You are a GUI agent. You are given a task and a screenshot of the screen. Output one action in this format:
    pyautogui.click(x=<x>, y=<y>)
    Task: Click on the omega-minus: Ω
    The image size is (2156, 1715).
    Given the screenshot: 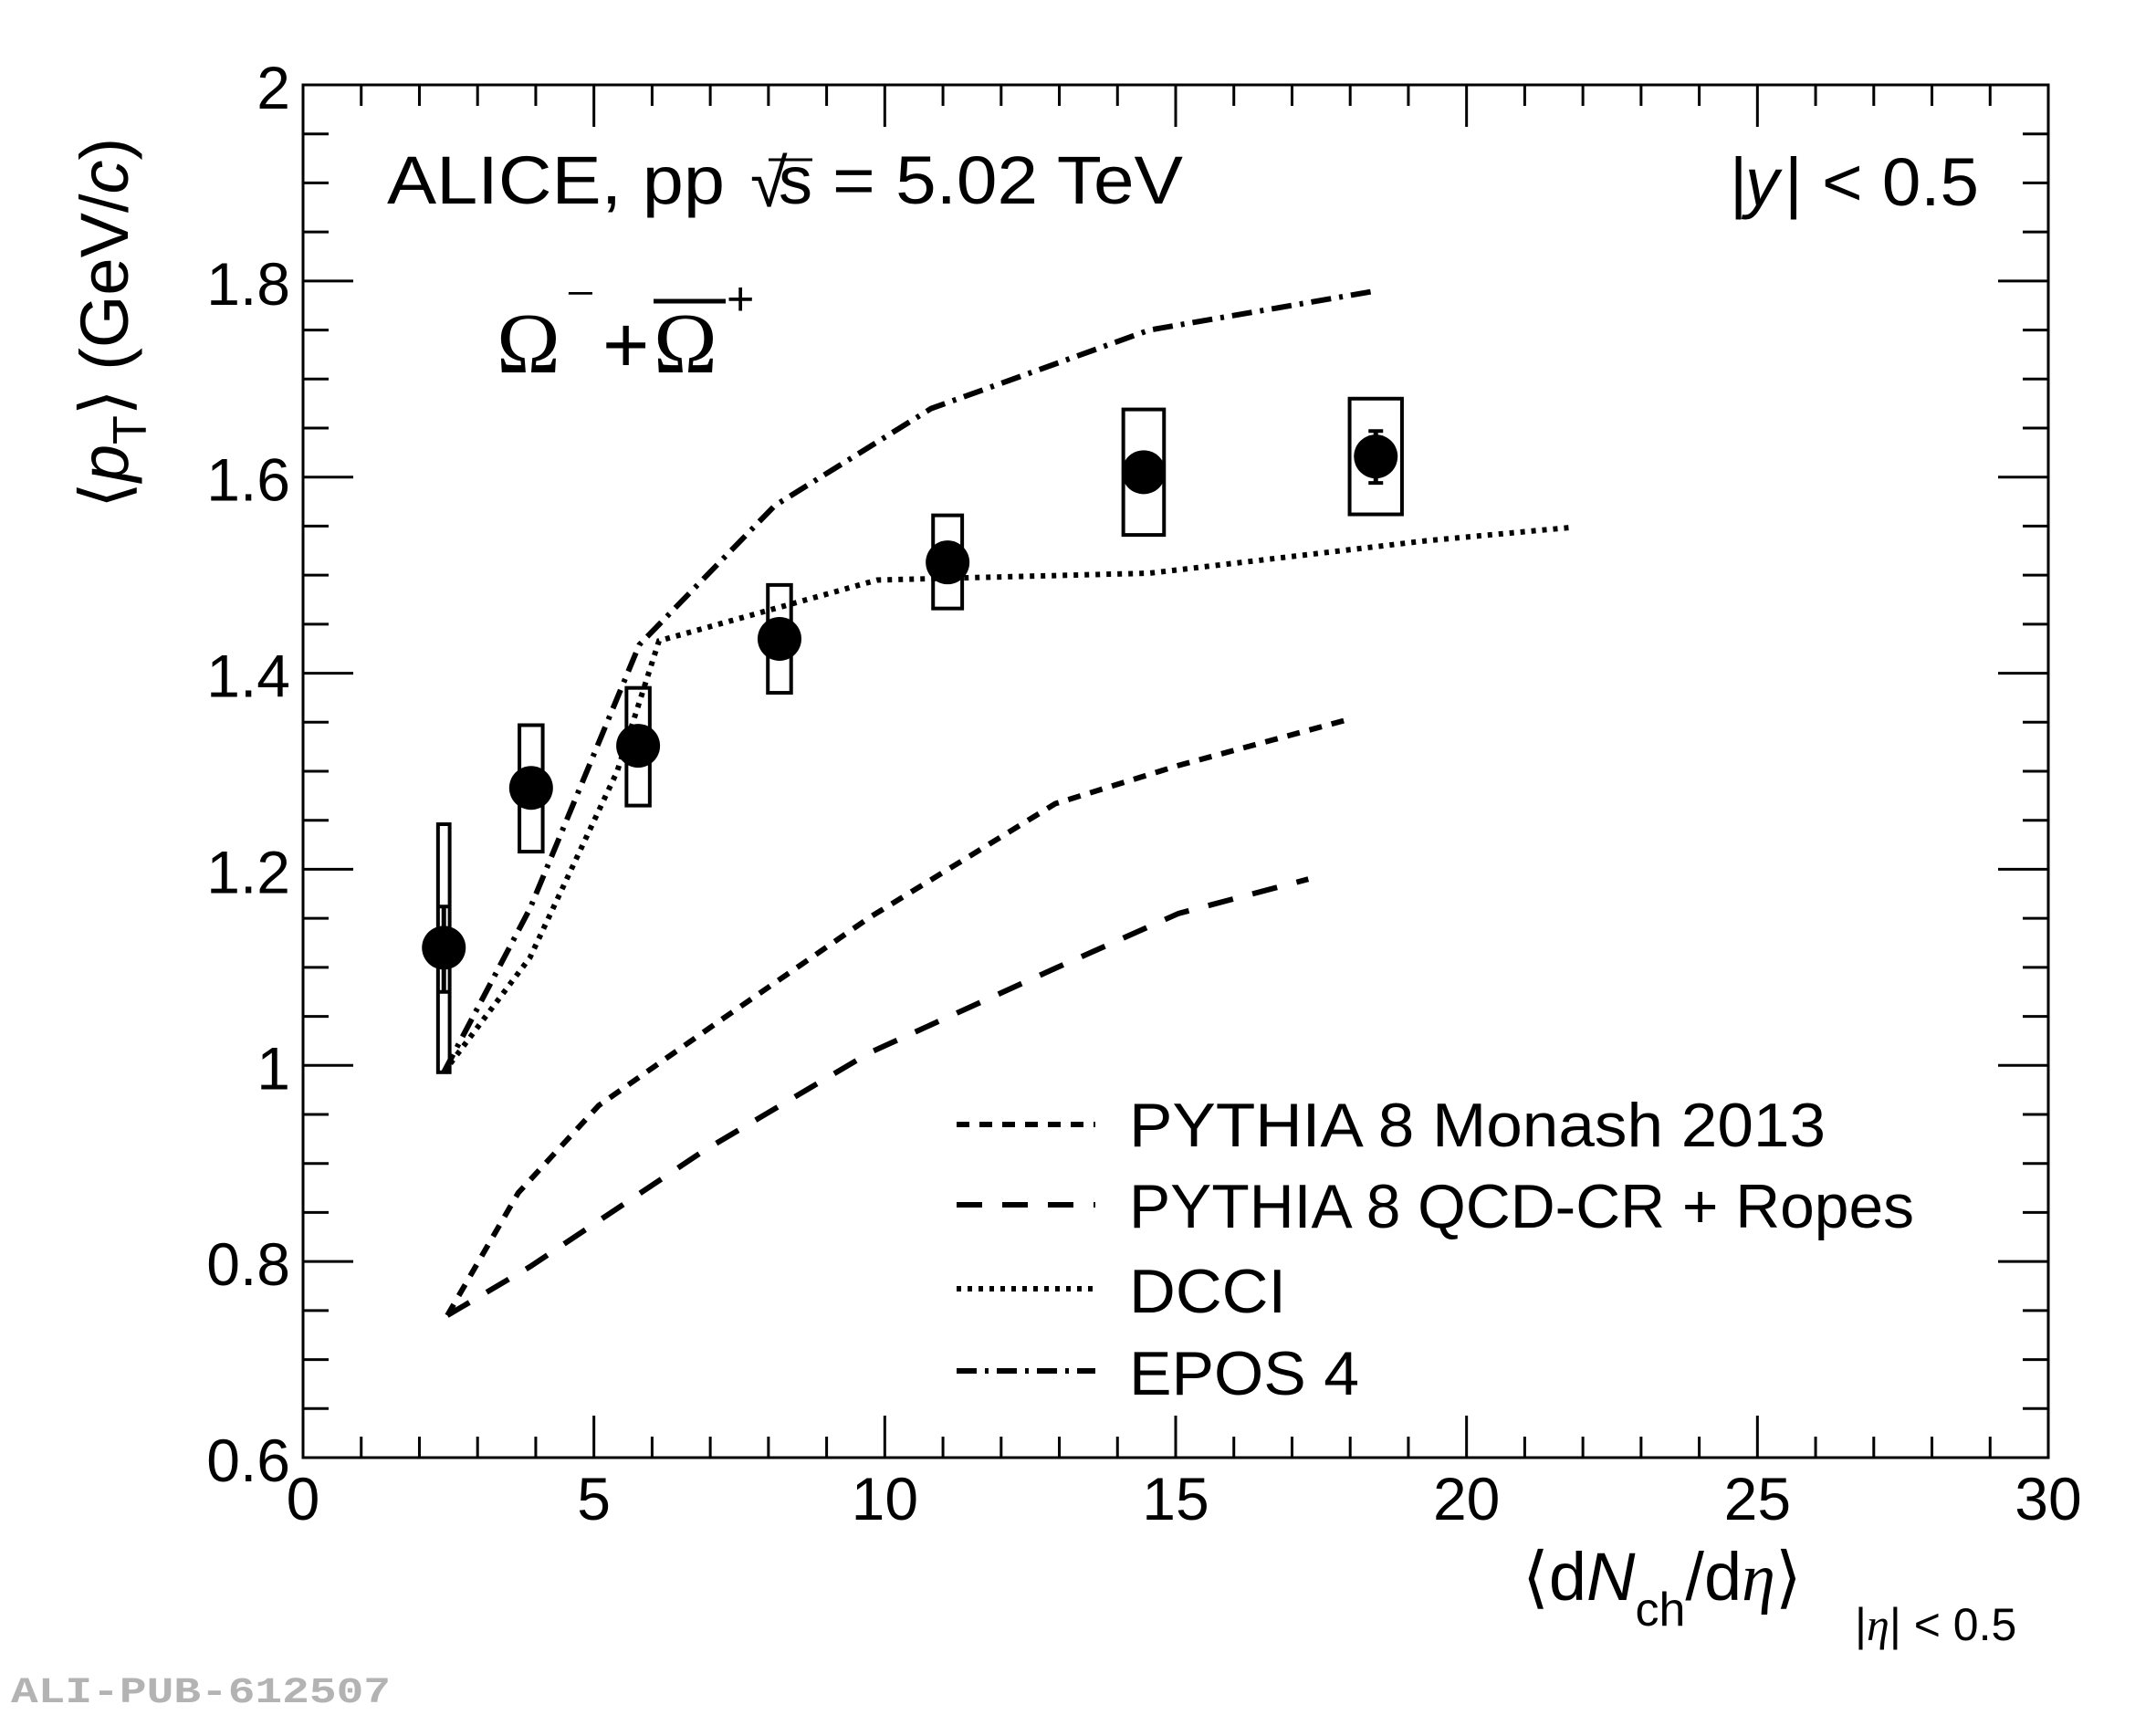 What is the action you would take?
    pyautogui.click(x=529, y=344)
    